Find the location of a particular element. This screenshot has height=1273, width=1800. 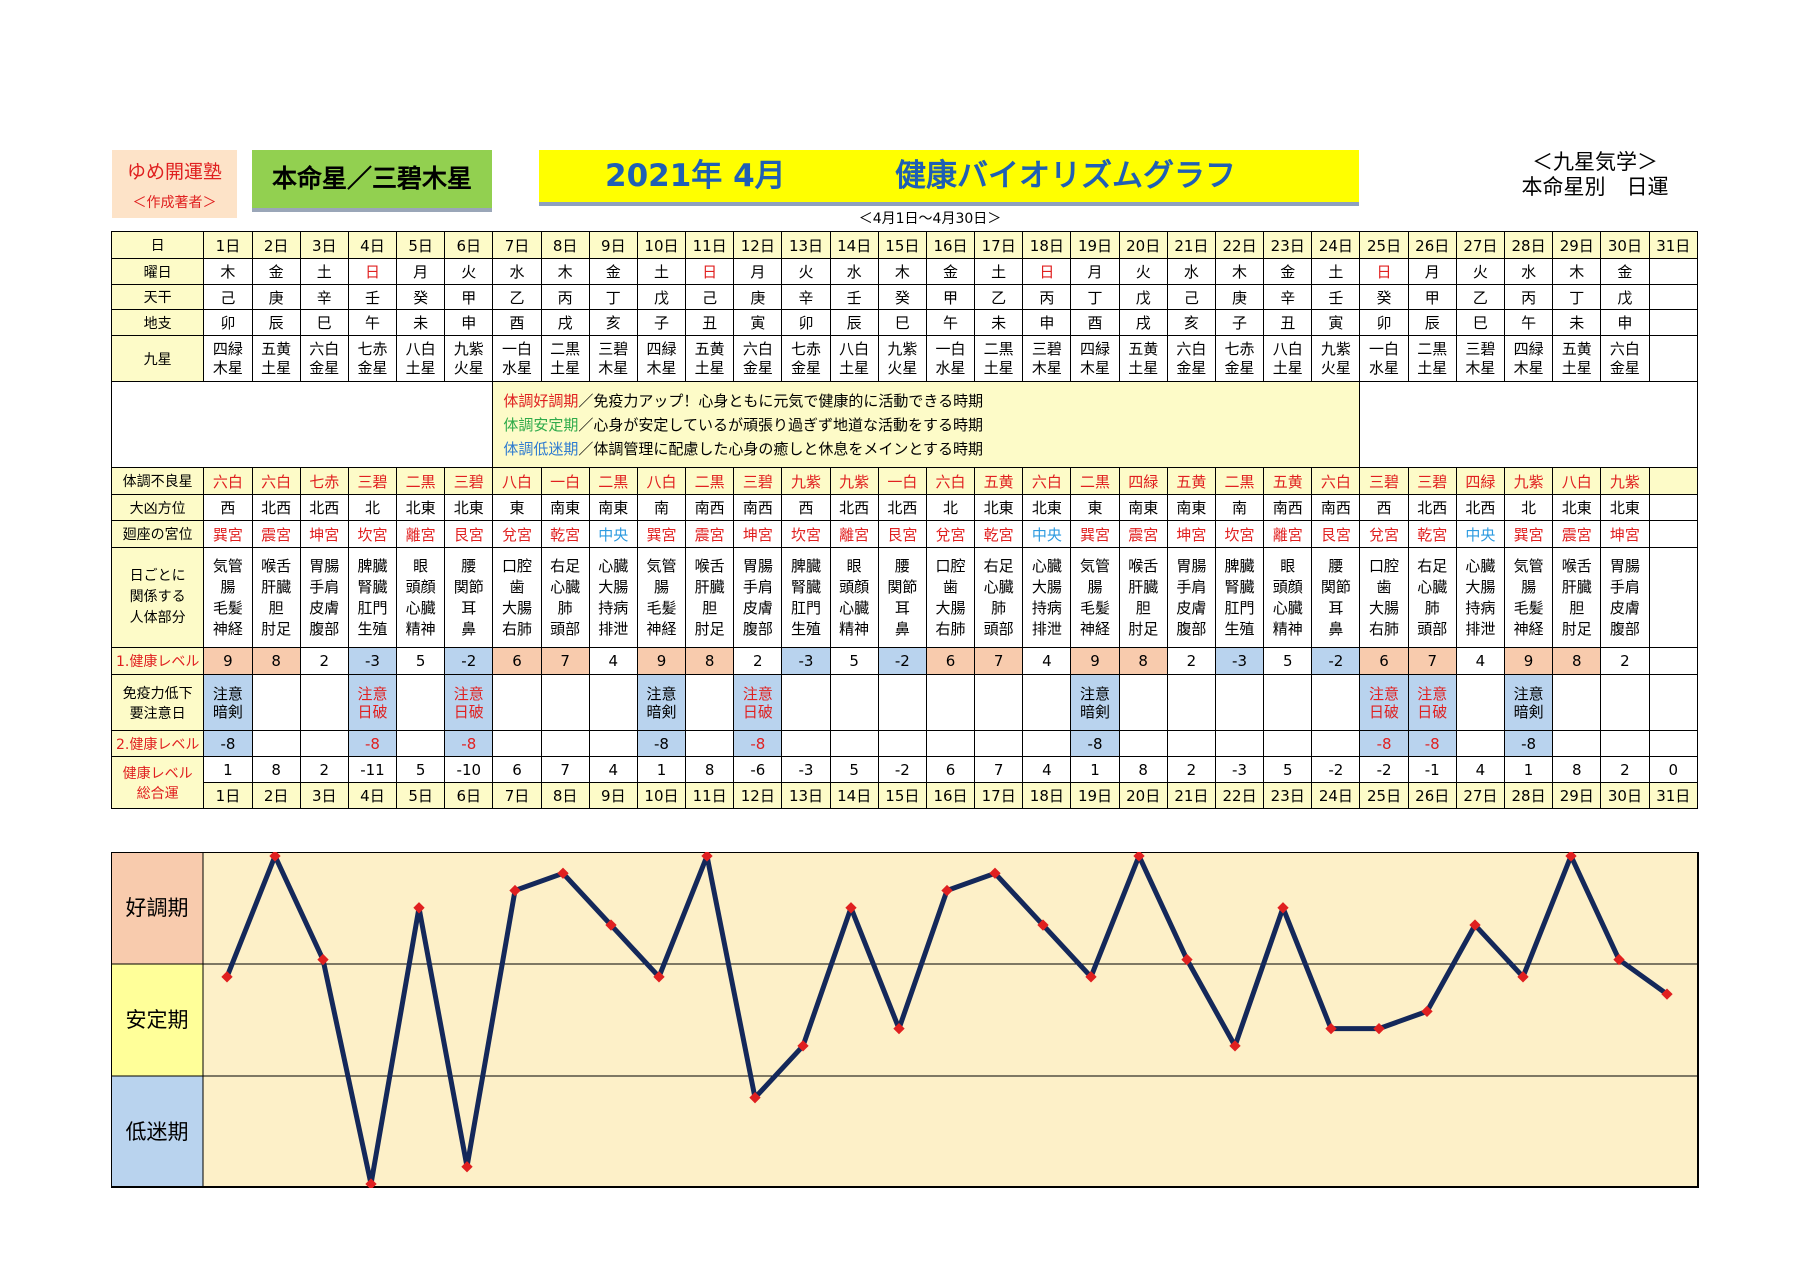

kyusei-element: 水星 is located at coordinates (950, 367).